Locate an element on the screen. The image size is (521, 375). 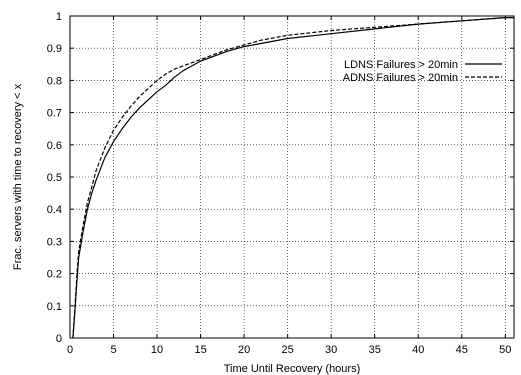
y-tick-label: 0.4 is located at coordinates (54, 210).